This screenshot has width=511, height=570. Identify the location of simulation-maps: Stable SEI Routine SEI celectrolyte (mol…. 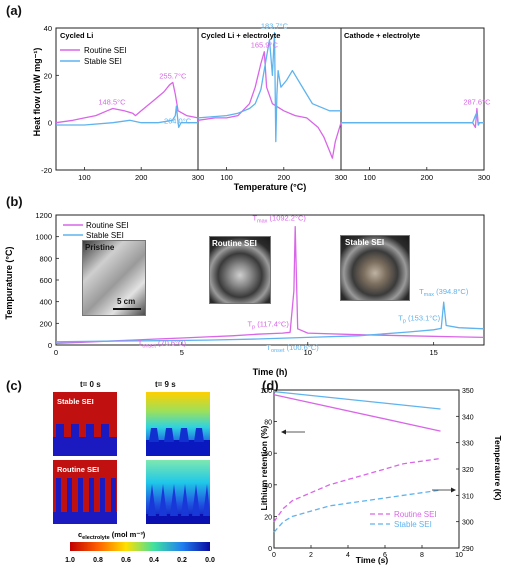
(134, 478).